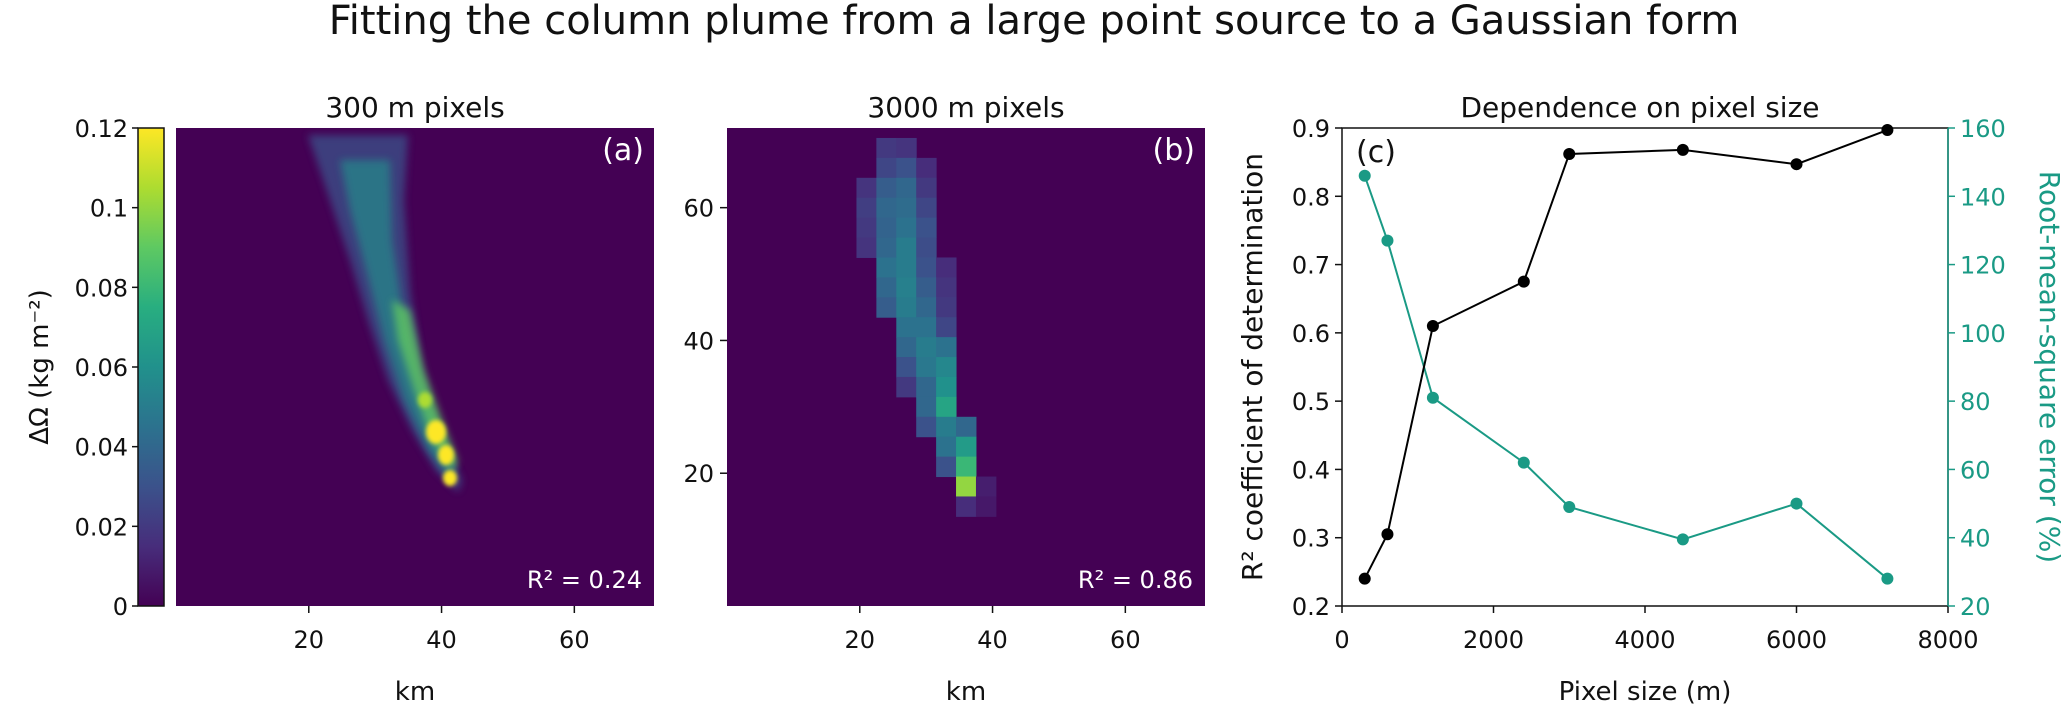 The image size is (2067, 717). Describe the element at coordinates (151, 367) in the screenshot. I see `colorbar-gradient` at that location.